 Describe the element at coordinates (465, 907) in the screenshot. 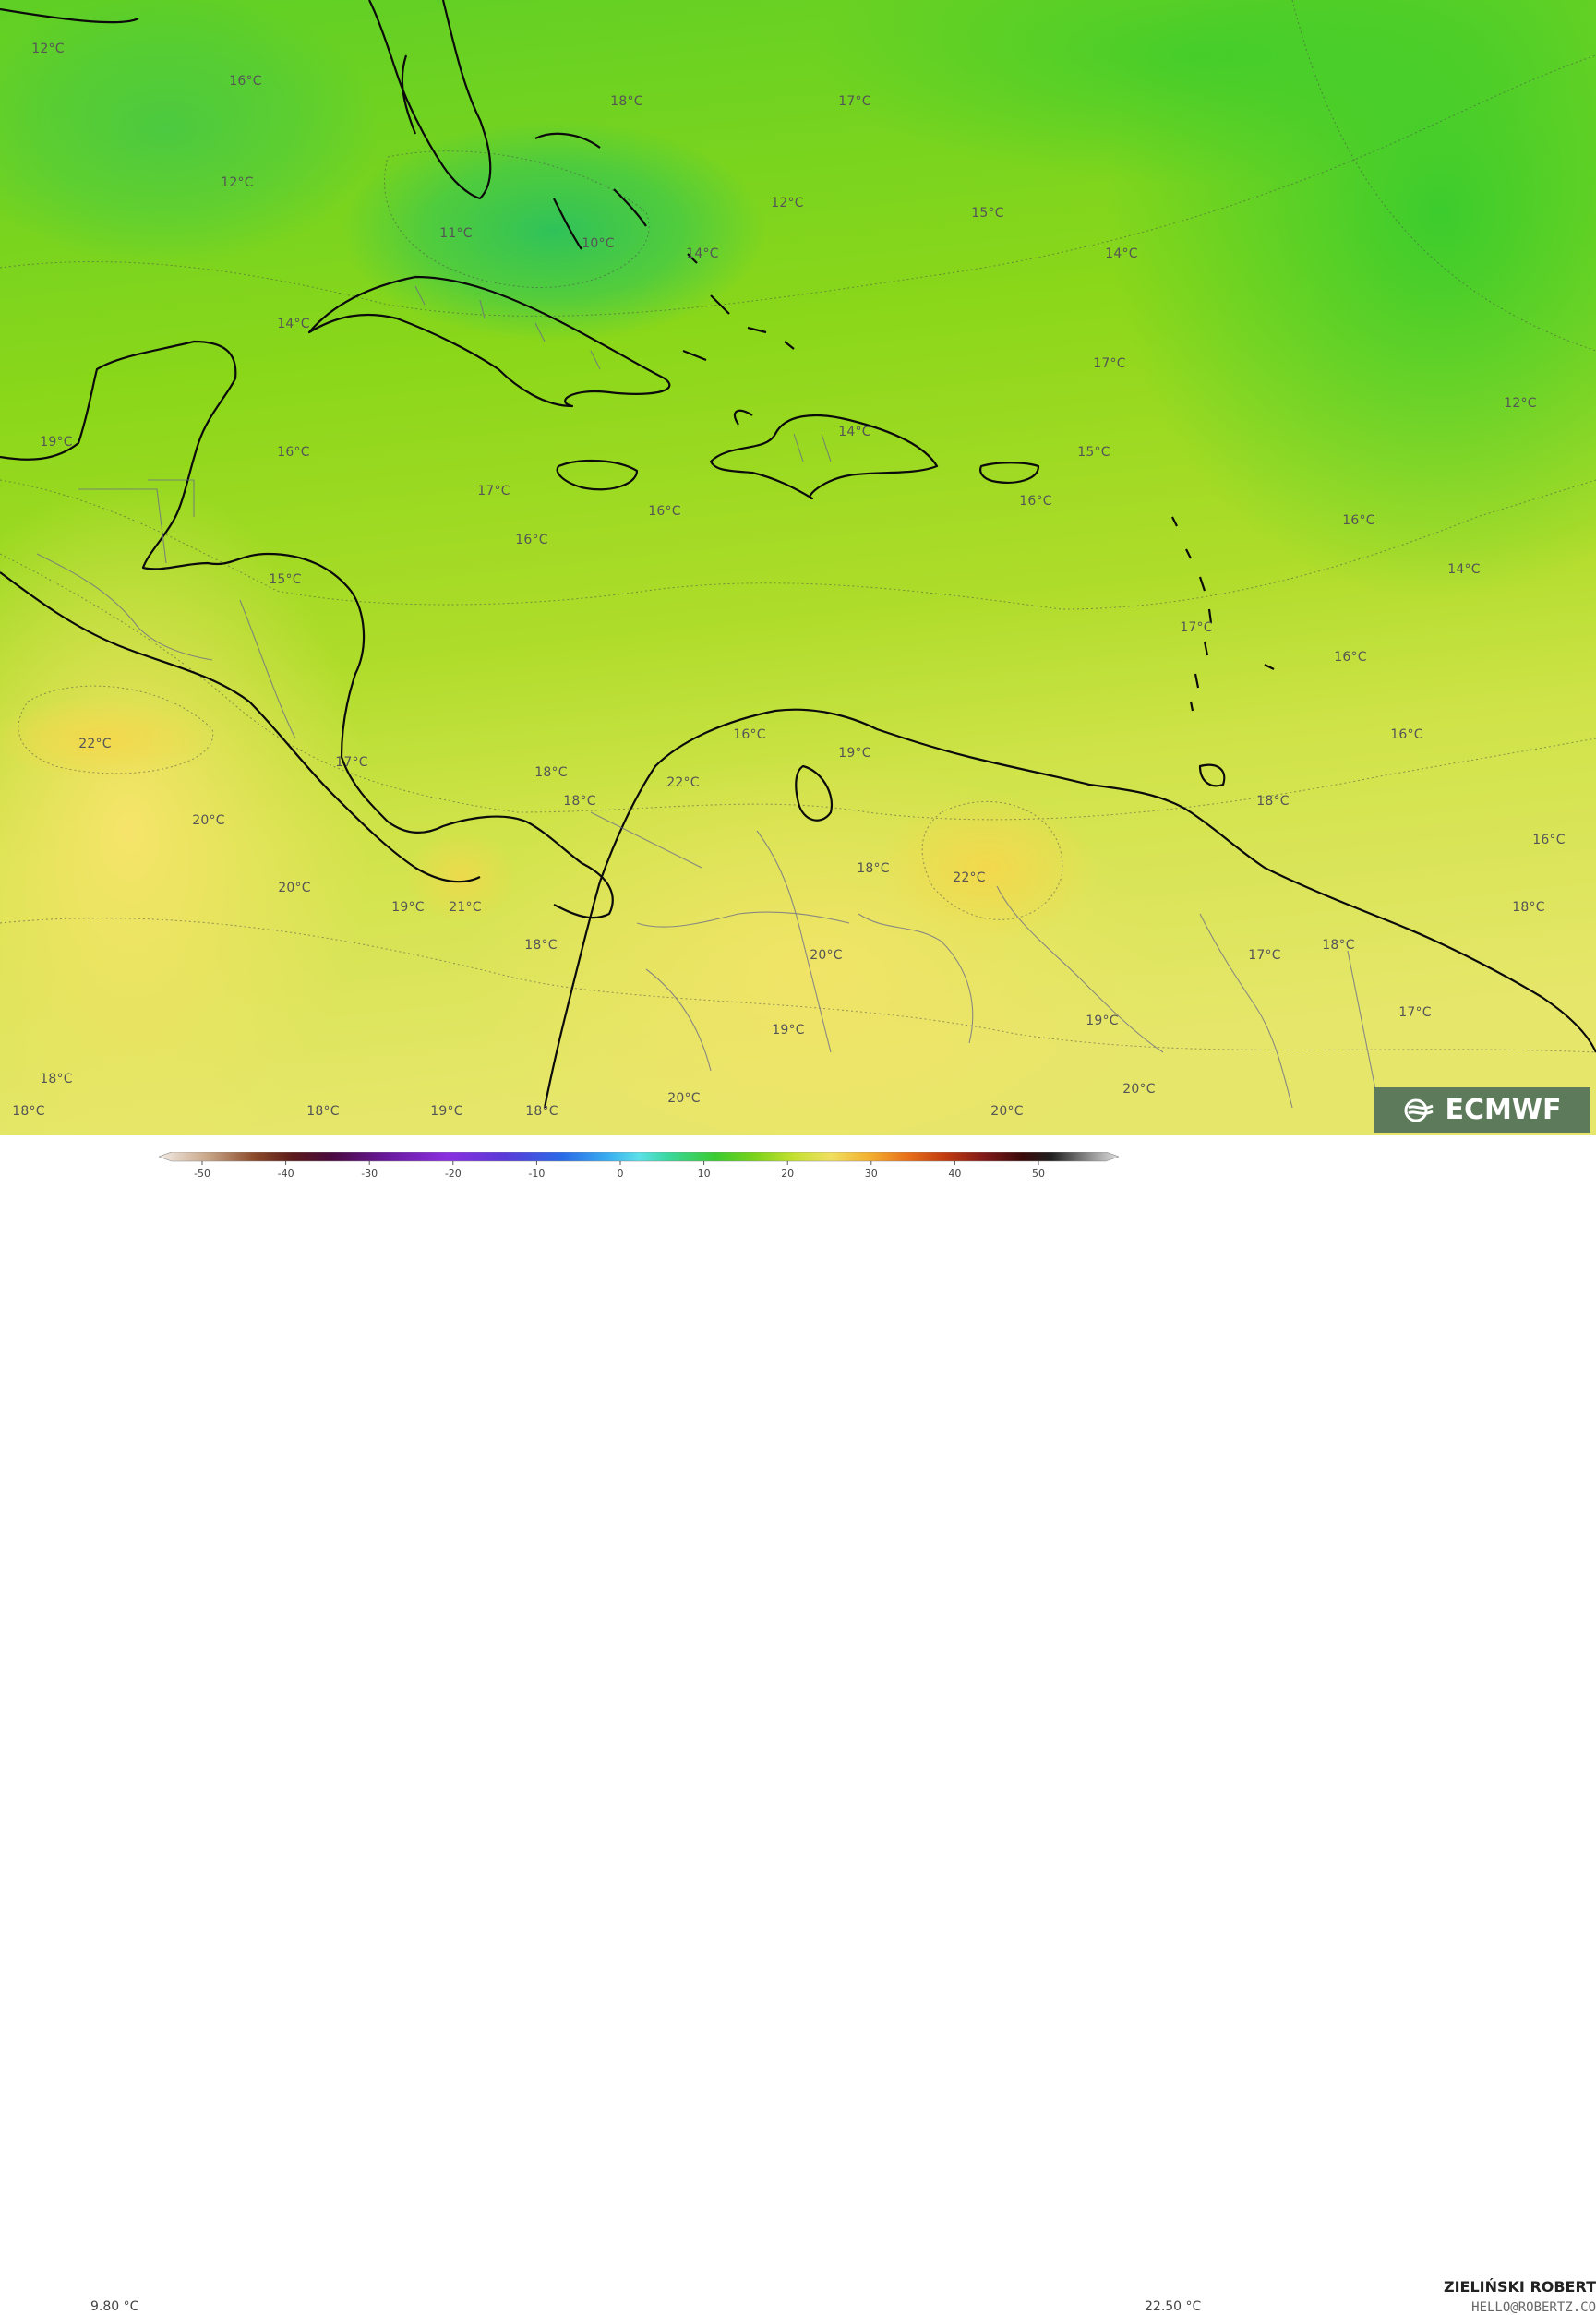

I see `temperature-label: 21°C` at that location.